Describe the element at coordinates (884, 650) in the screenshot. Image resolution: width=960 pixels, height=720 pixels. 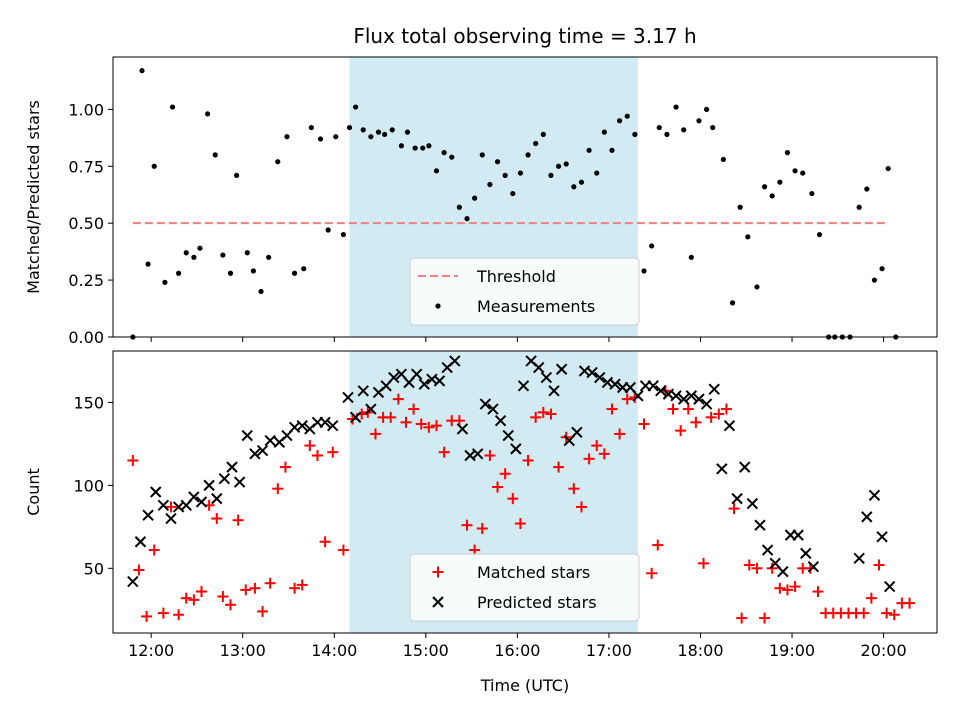
I see `x-tick-label: 20:00` at that location.